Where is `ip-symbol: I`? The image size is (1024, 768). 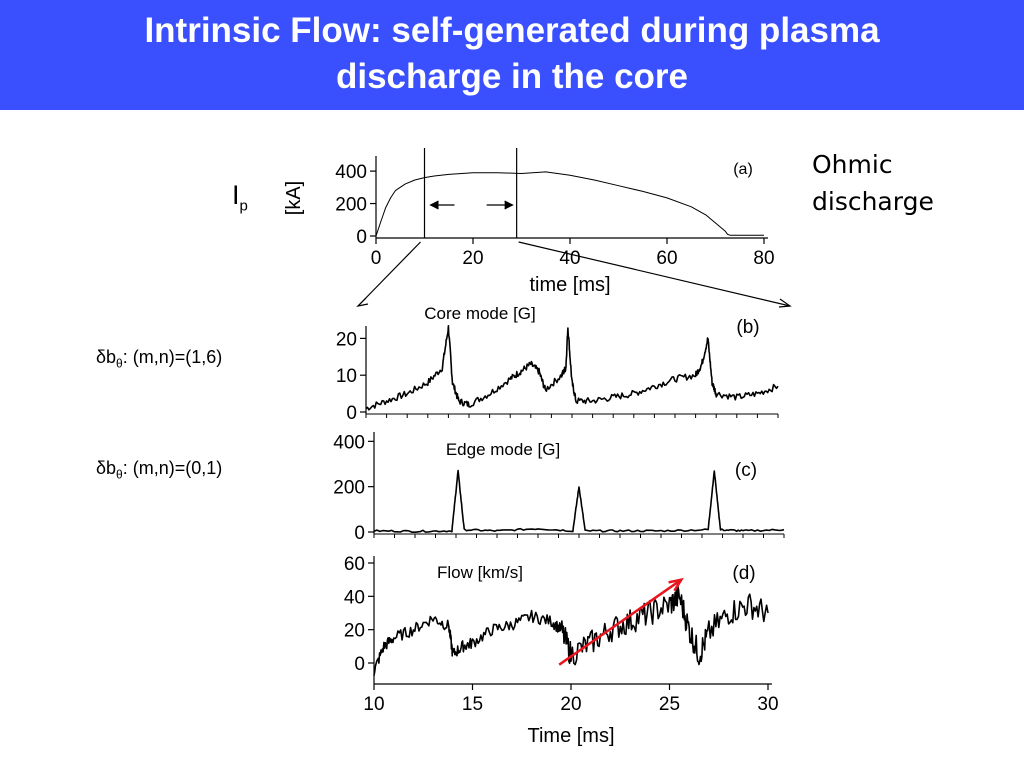
ip-symbol: I is located at coordinates (236, 195).